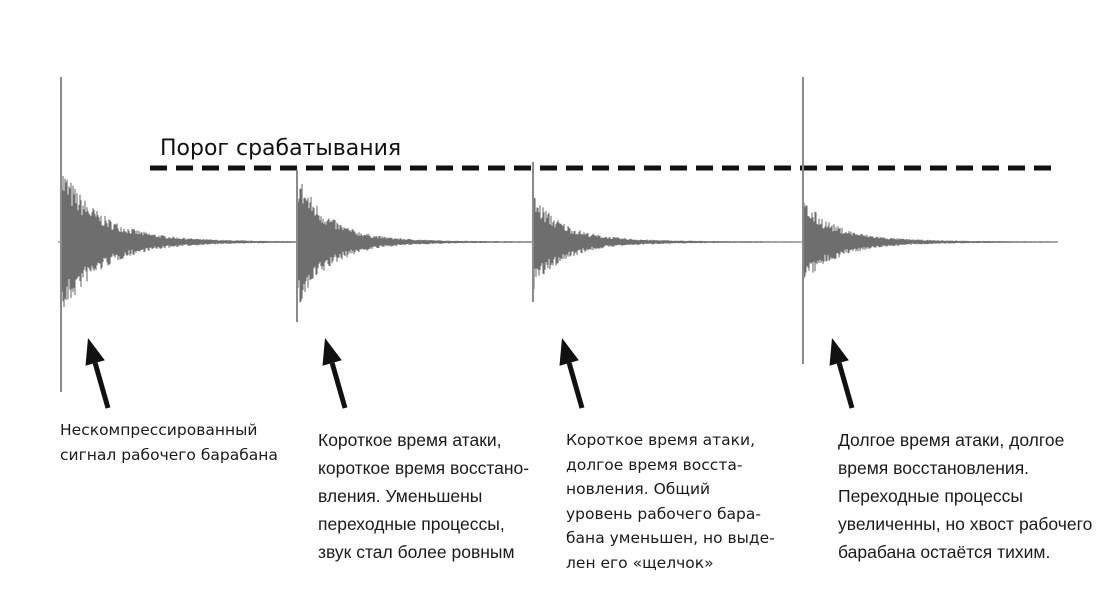 The image size is (1105, 590). Describe the element at coordinates (470, 373) in the screenshot. I see `arrows` at that location.